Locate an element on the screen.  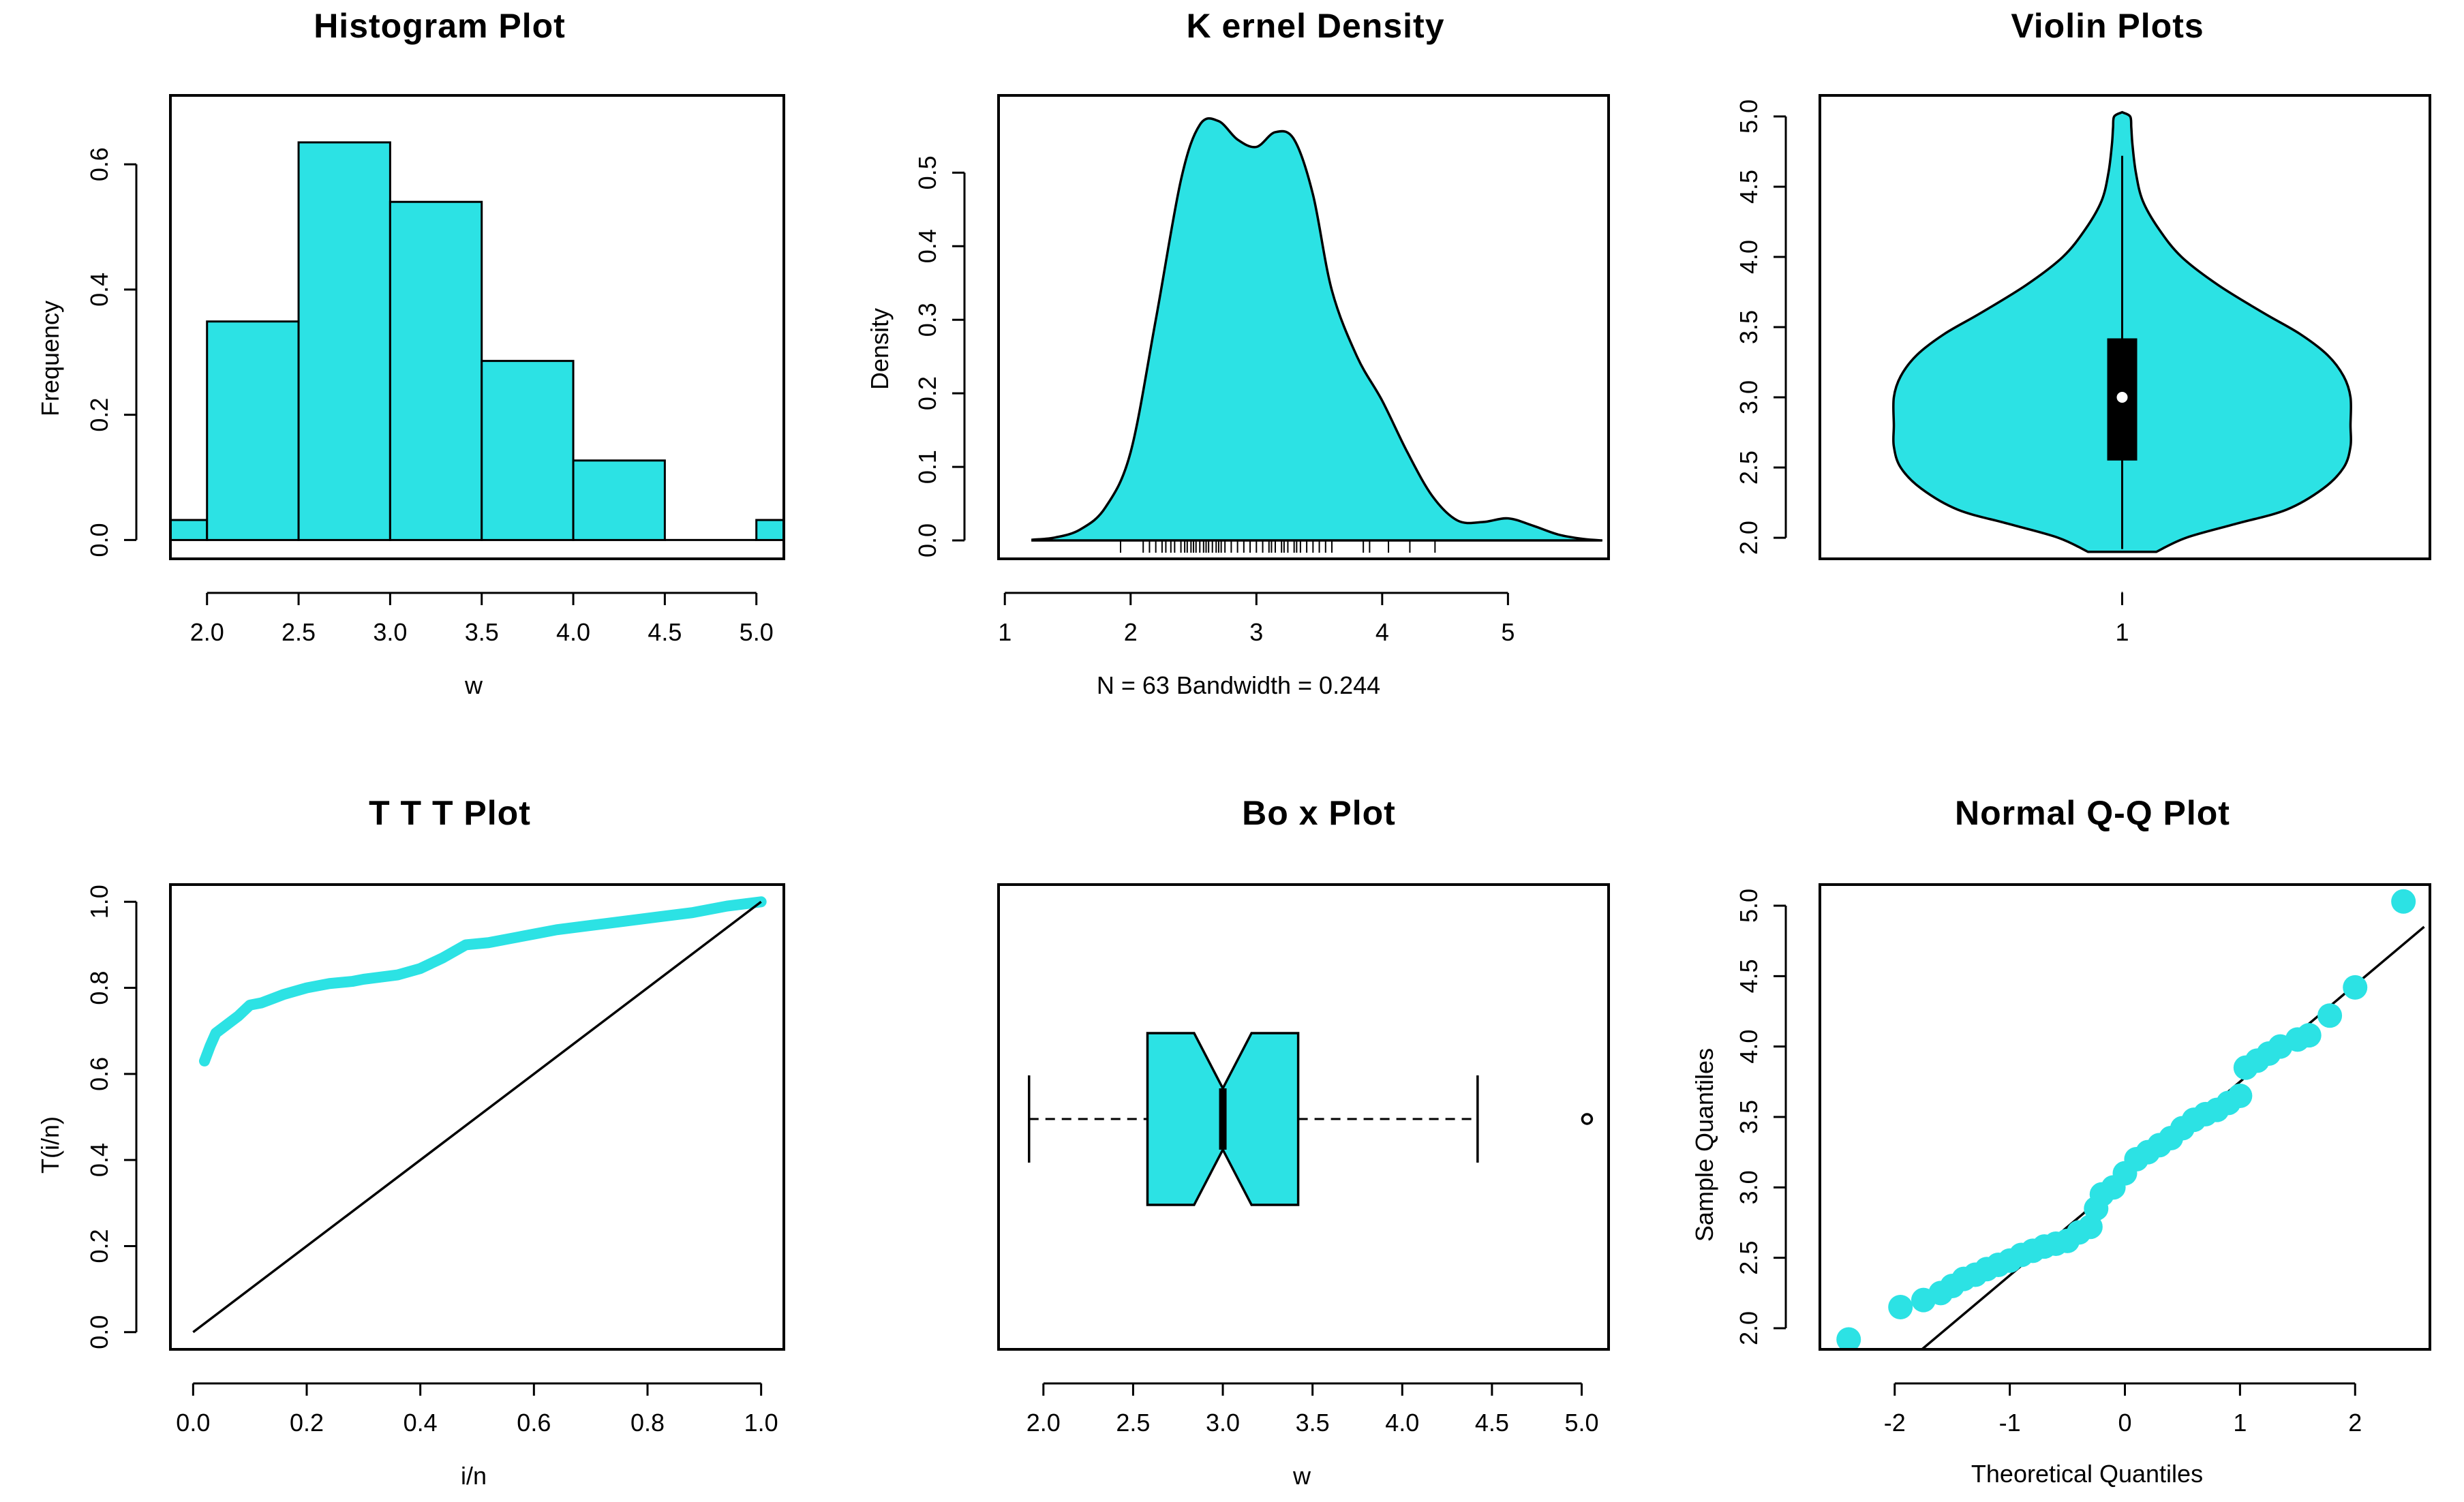
boxplot-x-tick-label: 5.0 is located at coordinates (1581, 1423).